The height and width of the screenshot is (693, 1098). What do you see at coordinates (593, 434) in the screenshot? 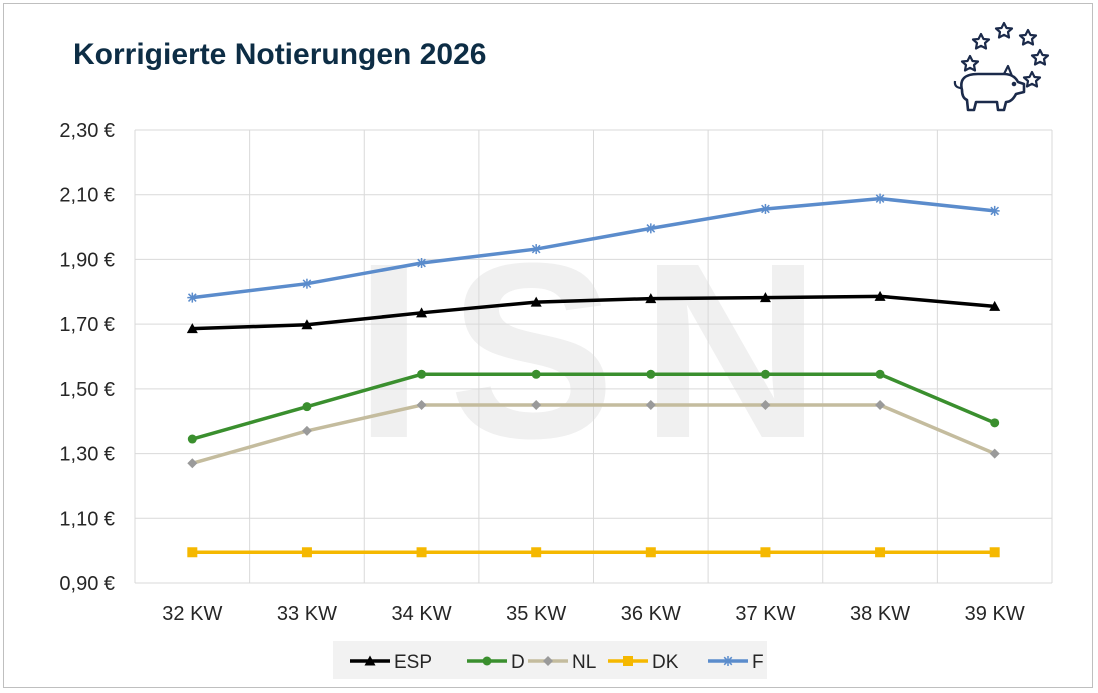
I see `series-line-nl` at bounding box center [593, 434].